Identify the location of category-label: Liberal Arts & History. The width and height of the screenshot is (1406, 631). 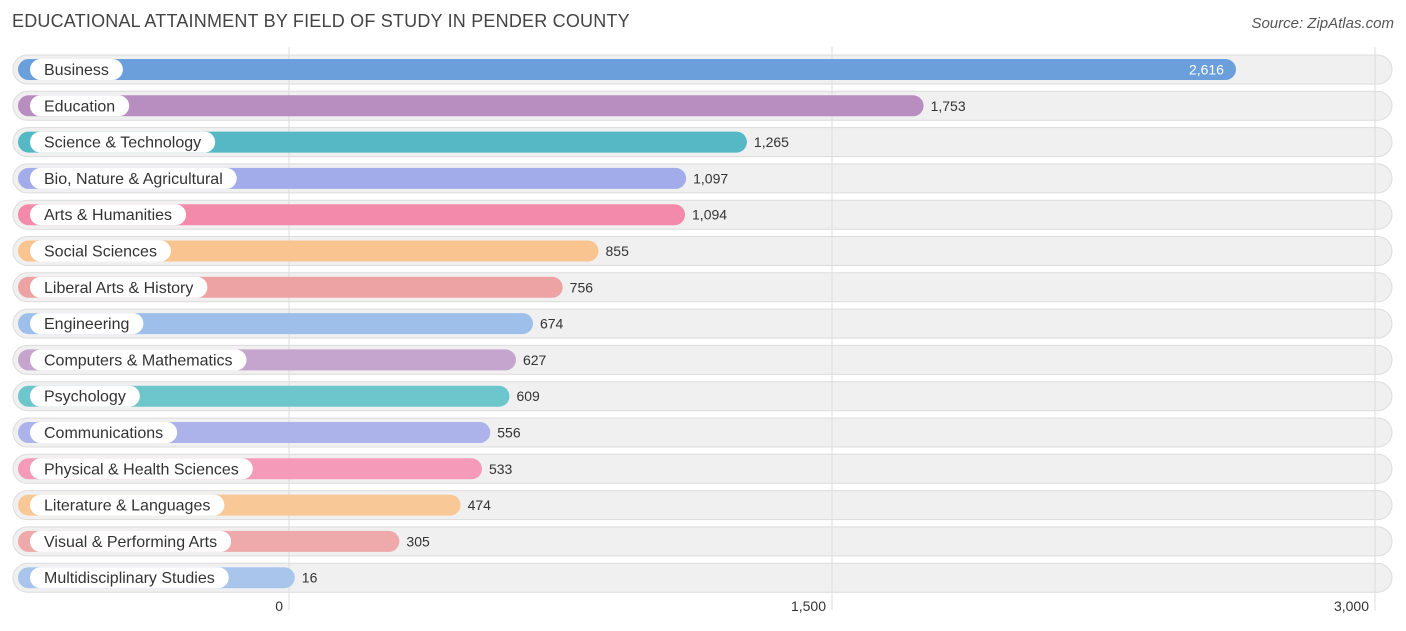
(118, 288).